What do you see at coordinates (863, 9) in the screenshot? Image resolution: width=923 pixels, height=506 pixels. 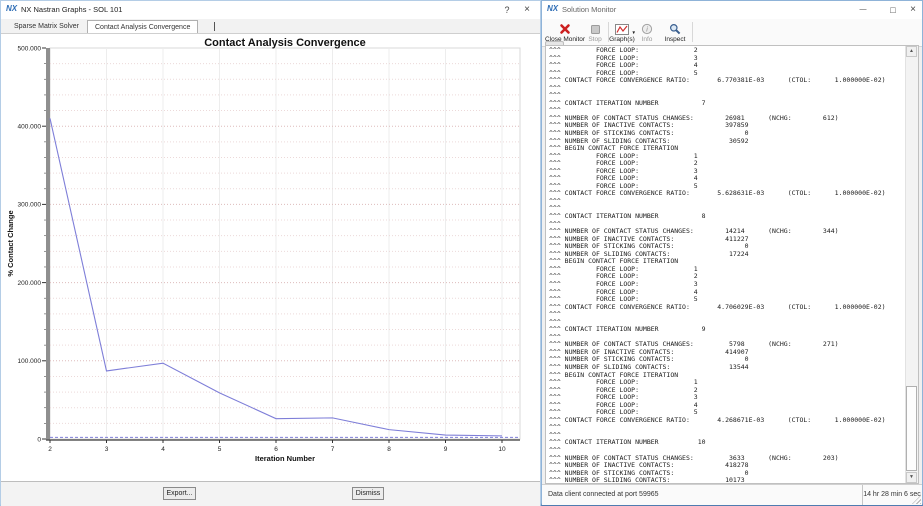 I see `minimize-button: —` at bounding box center [863, 9].